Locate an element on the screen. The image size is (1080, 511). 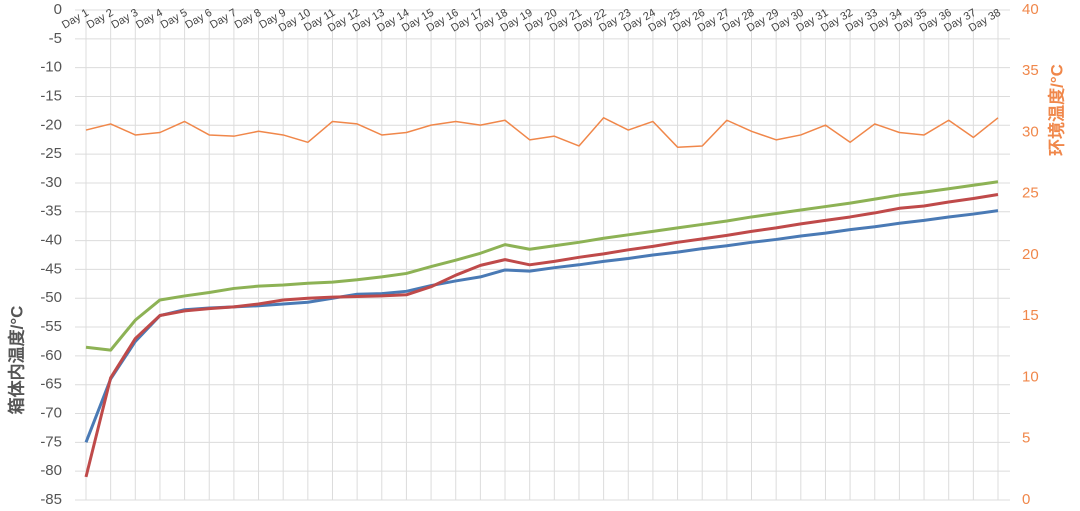
y-tick-label: -70 is located at coordinates (51, 412).